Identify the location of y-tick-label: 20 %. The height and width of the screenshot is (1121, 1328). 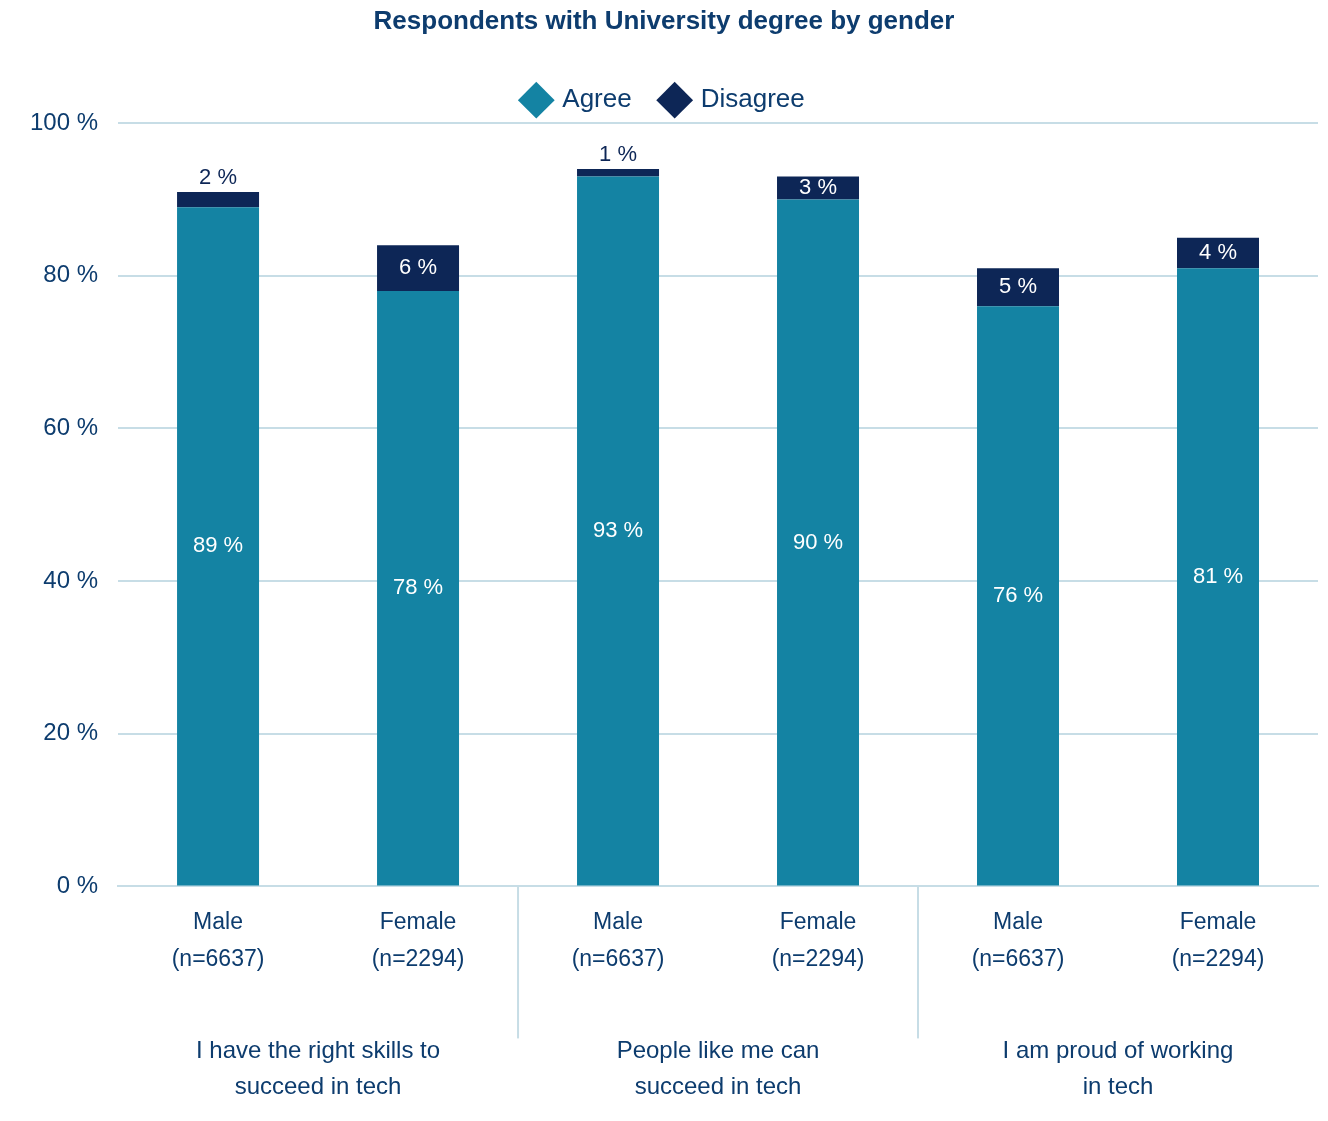
(71, 732).